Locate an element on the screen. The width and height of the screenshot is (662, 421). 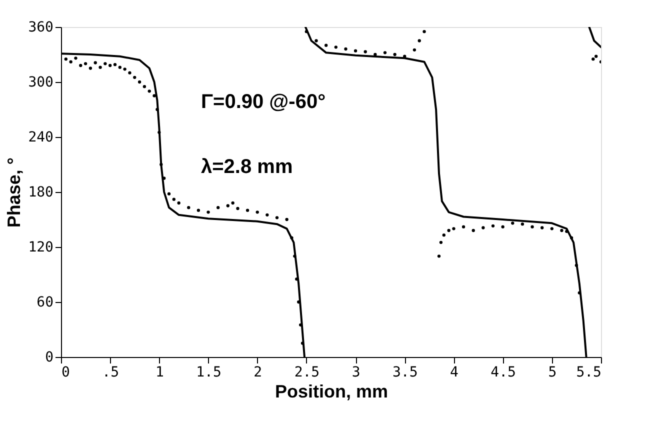
x-tick-label: 1 is located at coordinates (159, 372).